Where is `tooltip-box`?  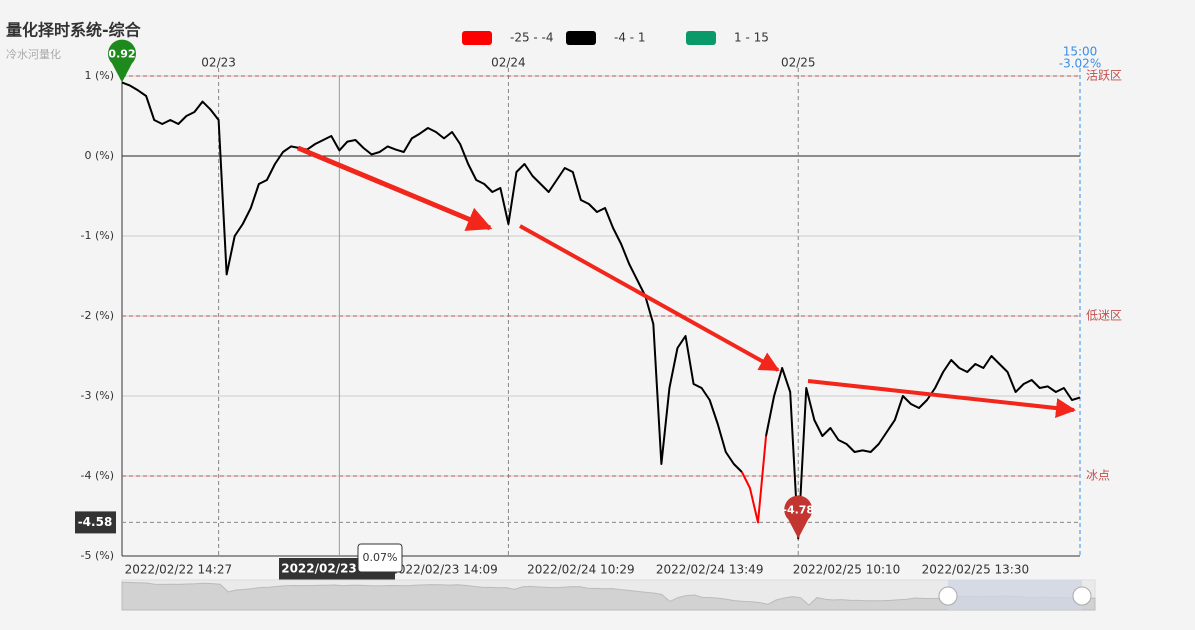 tooltip-box is located at coordinates (380, 558).